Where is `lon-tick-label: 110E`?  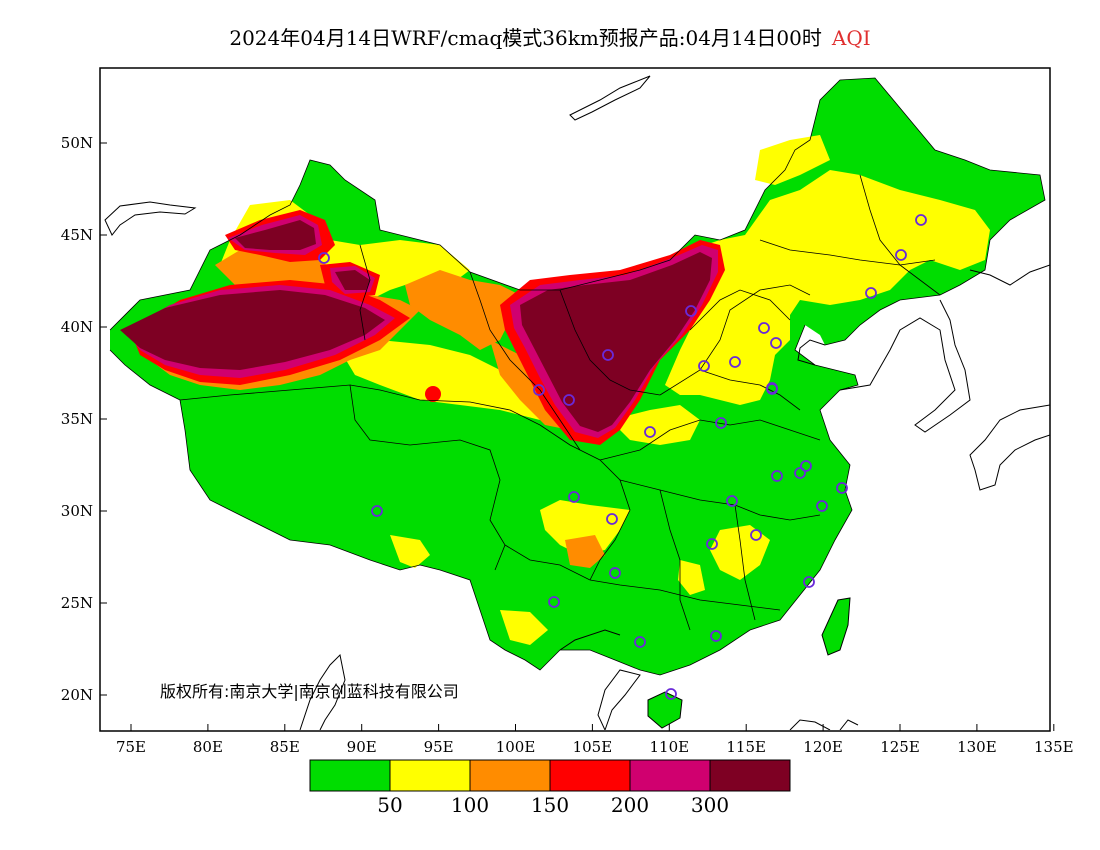
lon-tick-label: 110E is located at coordinates (670, 747).